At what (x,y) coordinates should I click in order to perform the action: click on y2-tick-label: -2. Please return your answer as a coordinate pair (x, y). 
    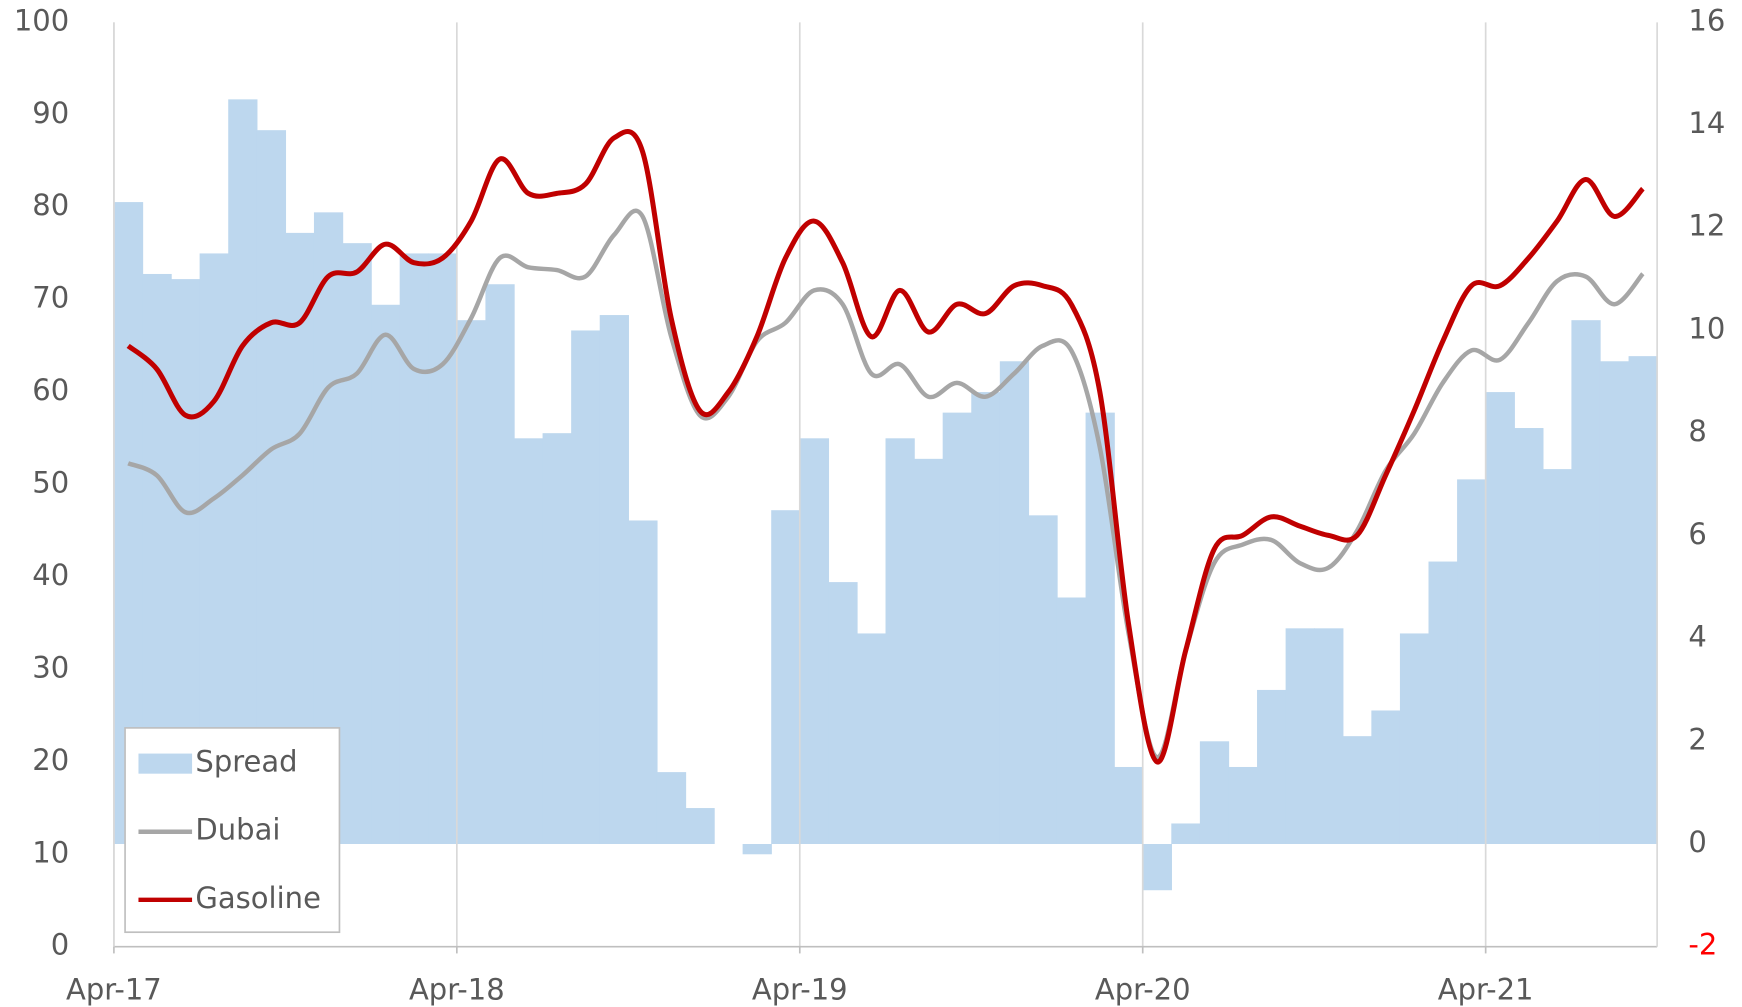
    Looking at the image, I should click on (1702, 945).